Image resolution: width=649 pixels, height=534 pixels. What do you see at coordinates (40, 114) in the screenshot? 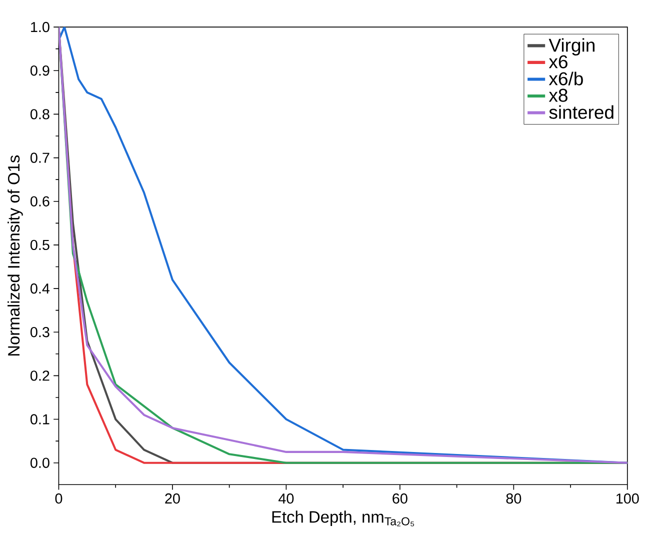
I see `y-tick-label: 0.8` at bounding box center [40, 114].